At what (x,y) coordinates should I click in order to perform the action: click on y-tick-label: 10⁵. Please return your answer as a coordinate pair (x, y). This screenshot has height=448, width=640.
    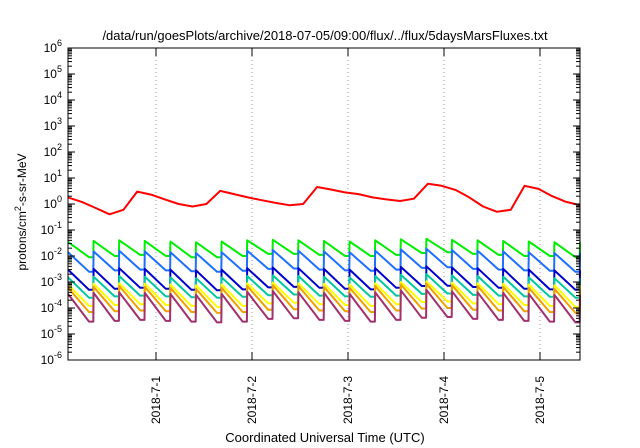
    Looking at the image, I should click on (53, 72).